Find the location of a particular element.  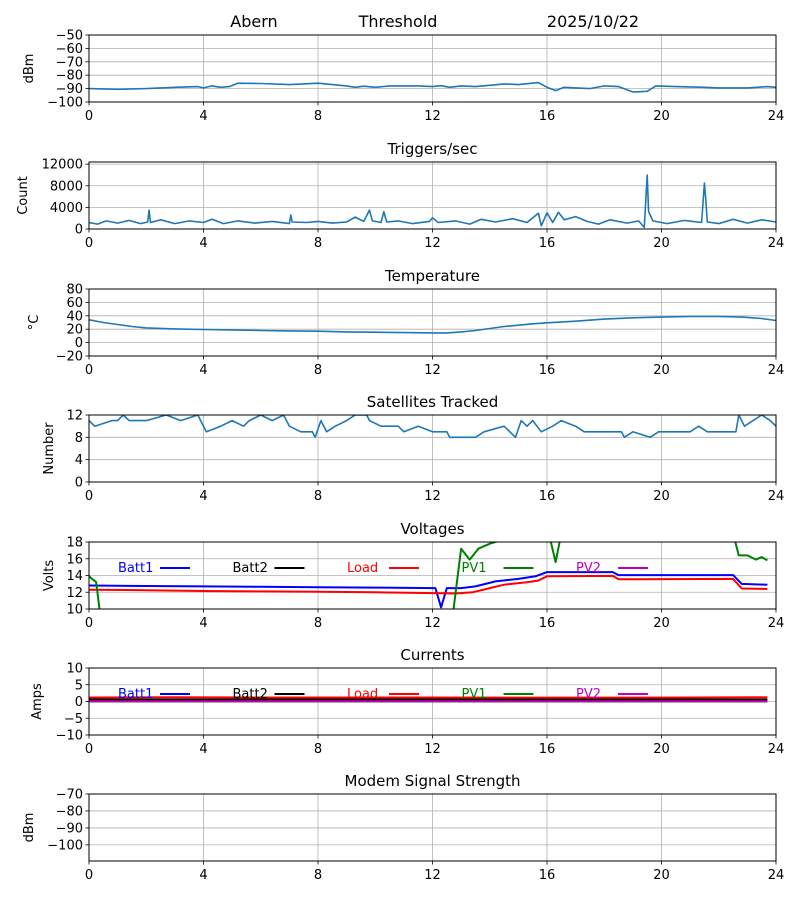

y-tick-label: −5 is located at coordinates (73, 719).